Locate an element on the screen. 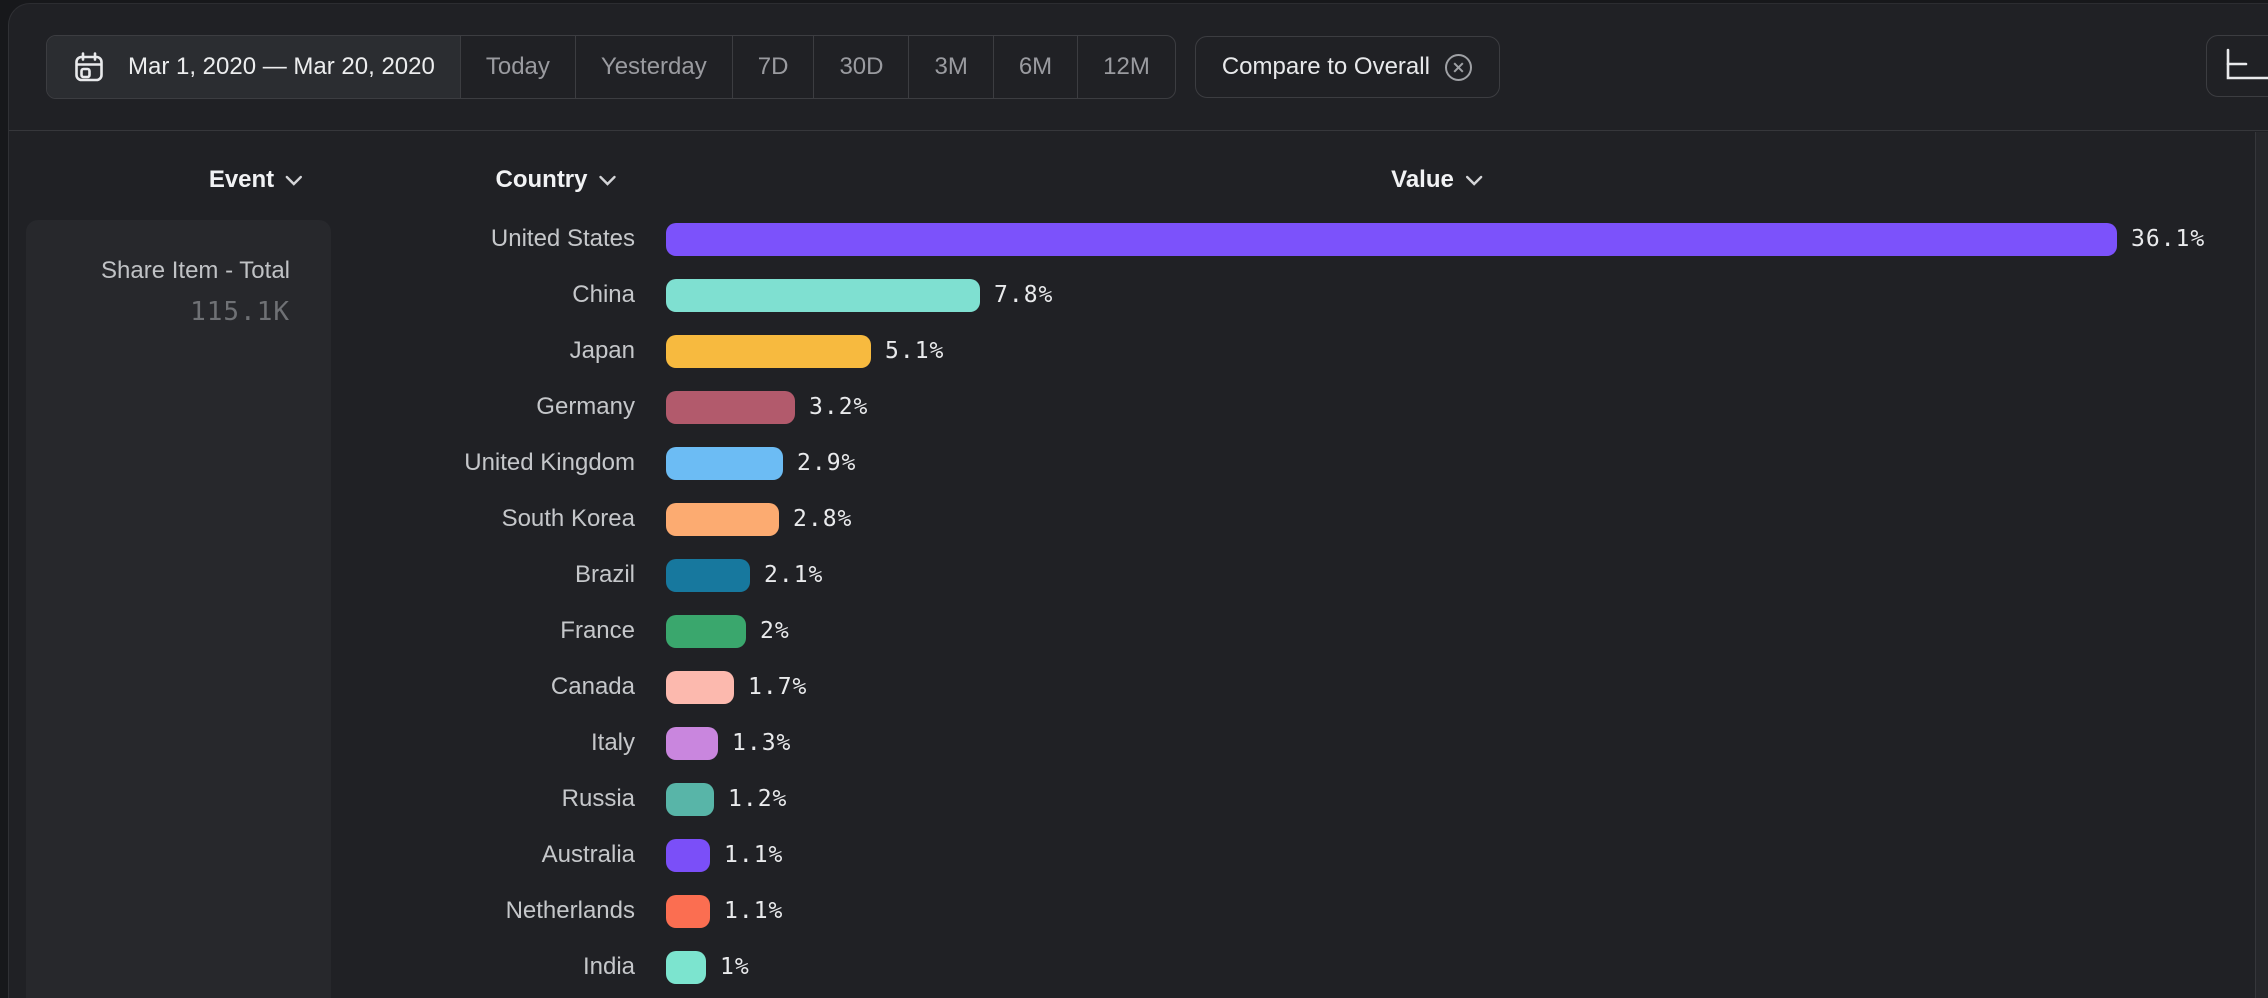  event-card: Share Item - Total 115.1K is located at coordinates (178, 609).